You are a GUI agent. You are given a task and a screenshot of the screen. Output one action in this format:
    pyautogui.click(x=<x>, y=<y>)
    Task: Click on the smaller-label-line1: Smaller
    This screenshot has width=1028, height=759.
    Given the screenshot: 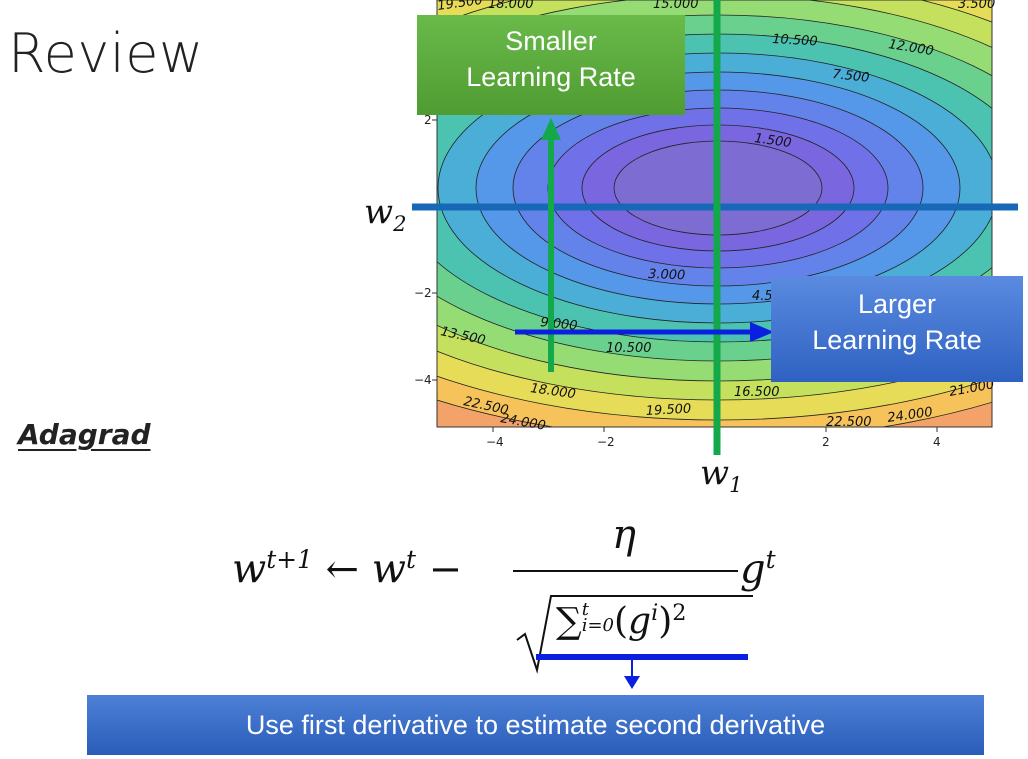 What is the action you would take?
    pyautogui.click(x=551, y=41)
    